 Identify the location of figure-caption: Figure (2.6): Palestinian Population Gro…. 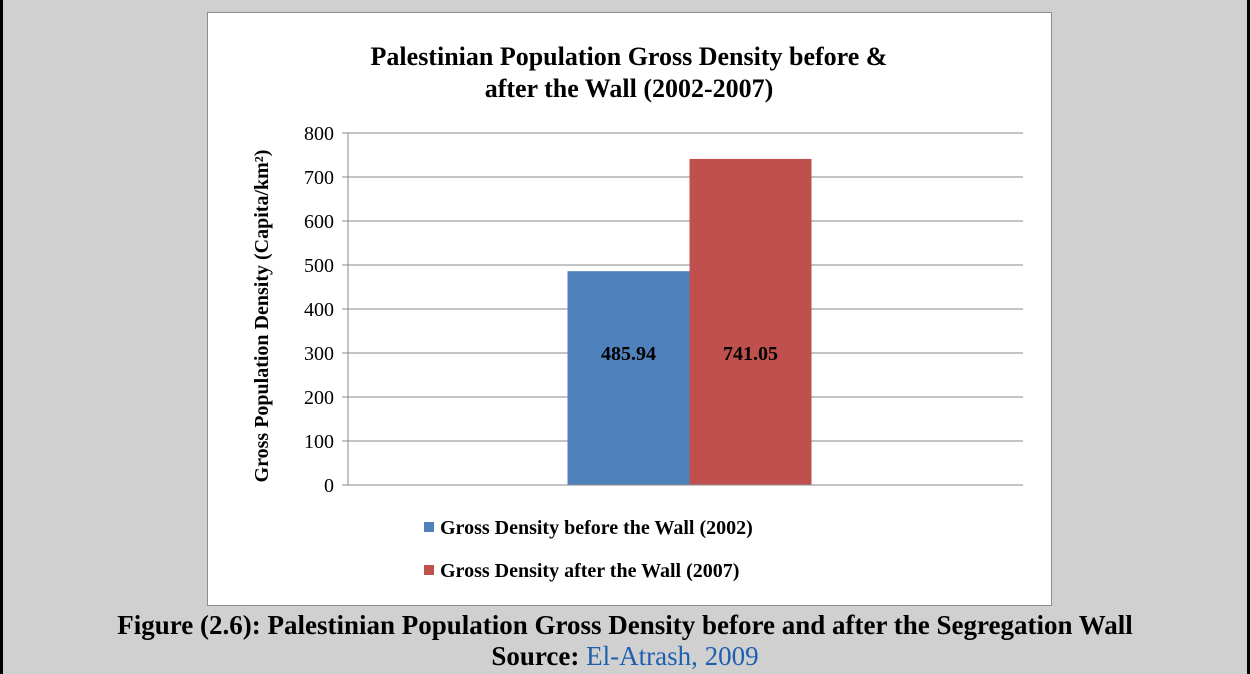
(625, 625).